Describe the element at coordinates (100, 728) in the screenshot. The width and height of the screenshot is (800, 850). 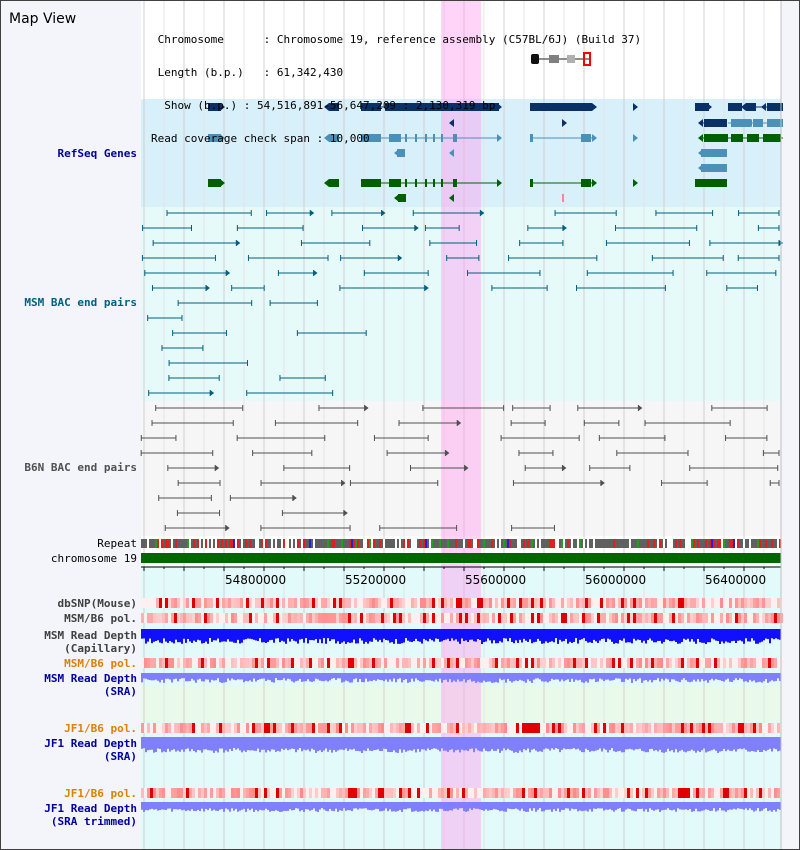
I see `track-label-jf1-b6-pol: JF1/B6 pol.` at that location.